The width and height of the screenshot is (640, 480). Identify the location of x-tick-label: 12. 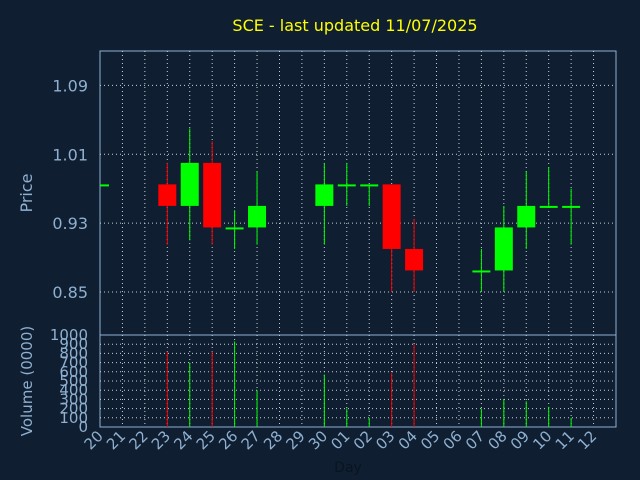
(587, 440).